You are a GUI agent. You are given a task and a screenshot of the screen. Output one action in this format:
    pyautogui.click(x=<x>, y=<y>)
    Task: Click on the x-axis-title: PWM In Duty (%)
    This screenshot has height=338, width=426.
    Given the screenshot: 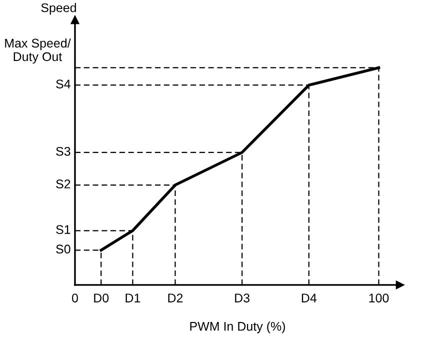 What is the action you would take?
    pyautogui.click(x=237, y=328)
    